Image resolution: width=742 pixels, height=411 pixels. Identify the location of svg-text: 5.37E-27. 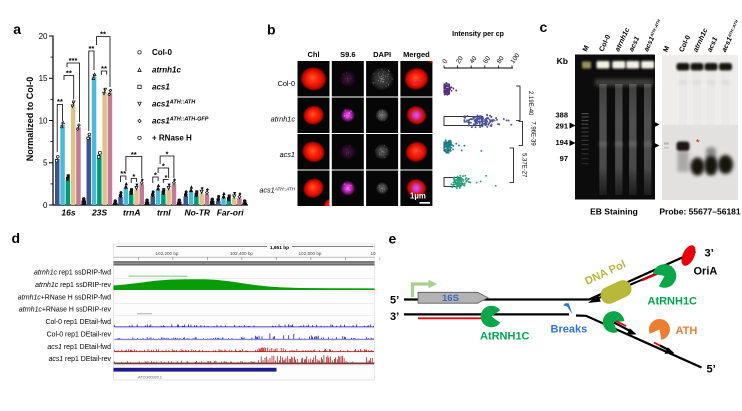
(524, 165).